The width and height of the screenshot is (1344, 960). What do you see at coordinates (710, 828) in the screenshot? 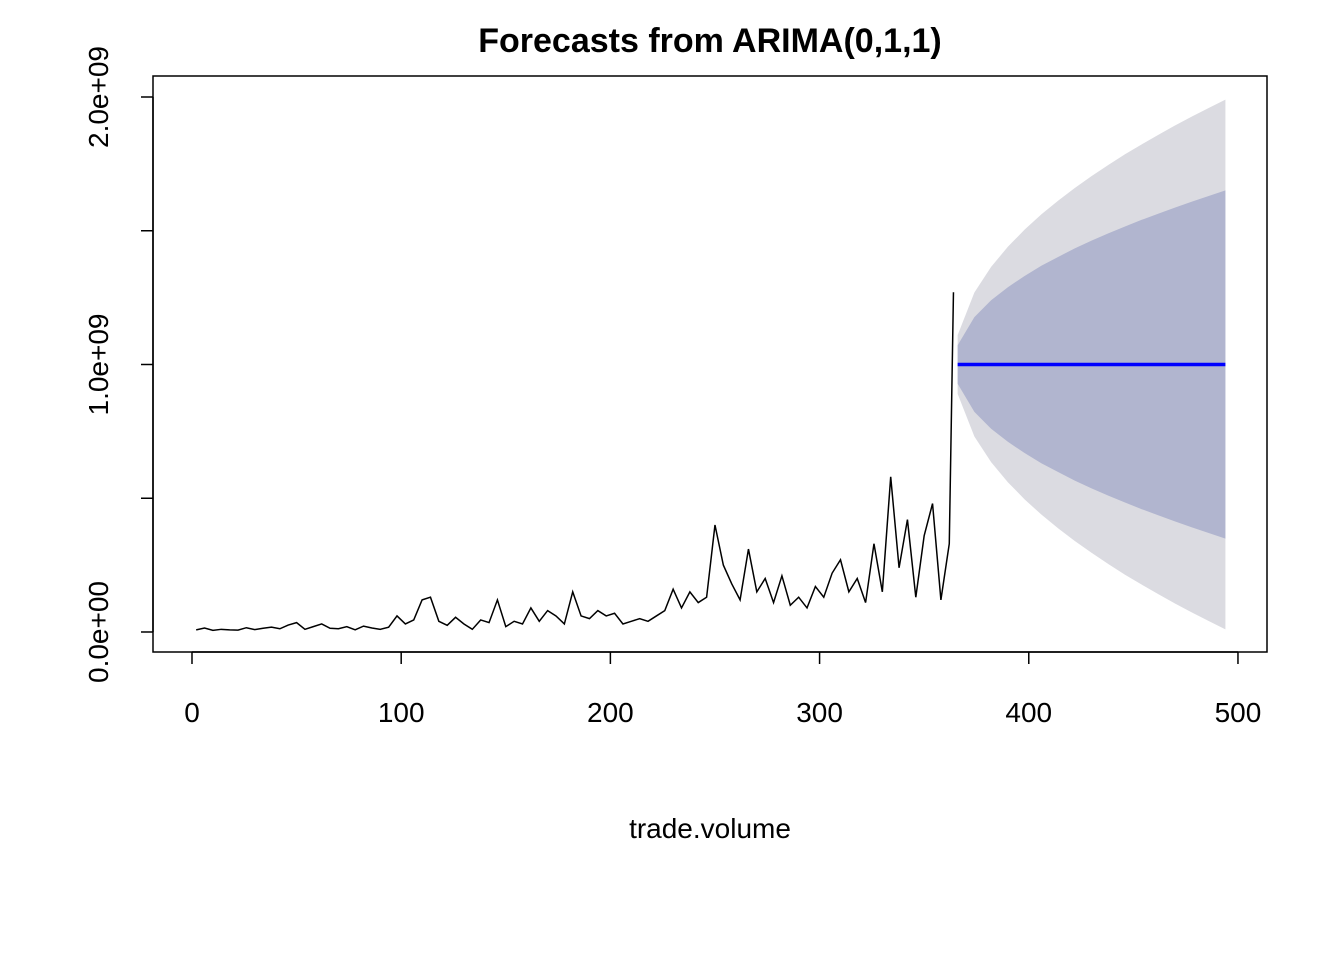
I see `x-axis-label: trade.volume` at bounding box center [710, 828].